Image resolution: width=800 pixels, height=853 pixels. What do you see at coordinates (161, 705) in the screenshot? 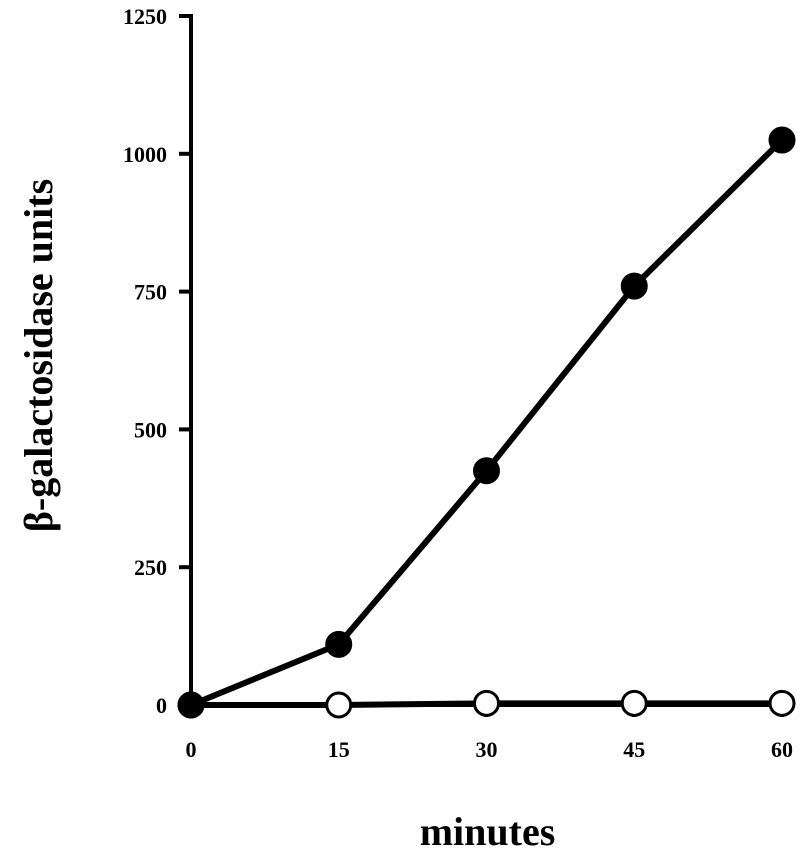
I see `y-tick-label: 0` at bounding box center [161, 705].